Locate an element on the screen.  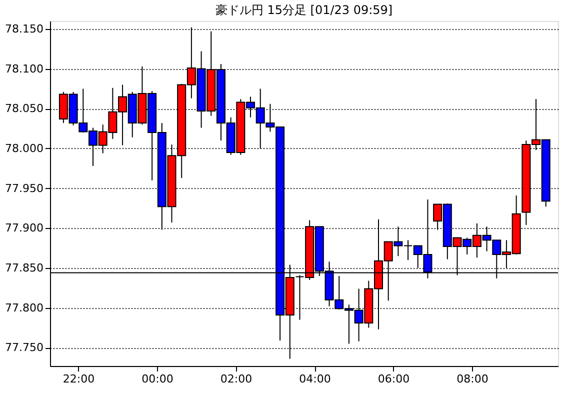
y-tick-label: 77.800 is located at coordinates (24, 307).